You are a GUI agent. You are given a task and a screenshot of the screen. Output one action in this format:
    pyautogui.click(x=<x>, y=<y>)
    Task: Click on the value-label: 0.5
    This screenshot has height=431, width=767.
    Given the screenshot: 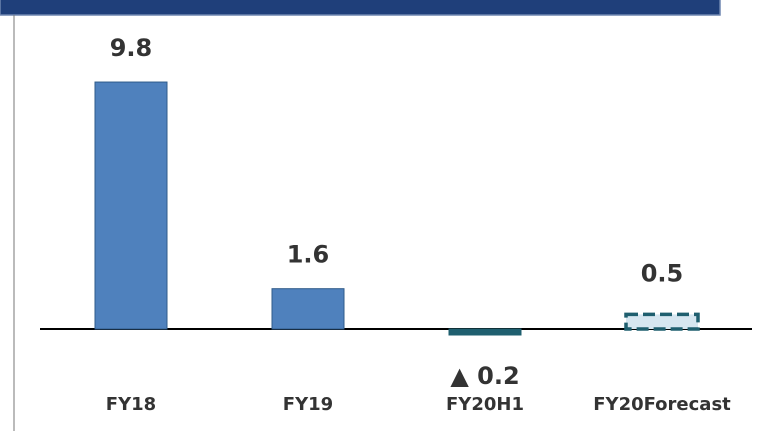 What is the action you would take?
    pyautogui.click(x=662, y=273)
    